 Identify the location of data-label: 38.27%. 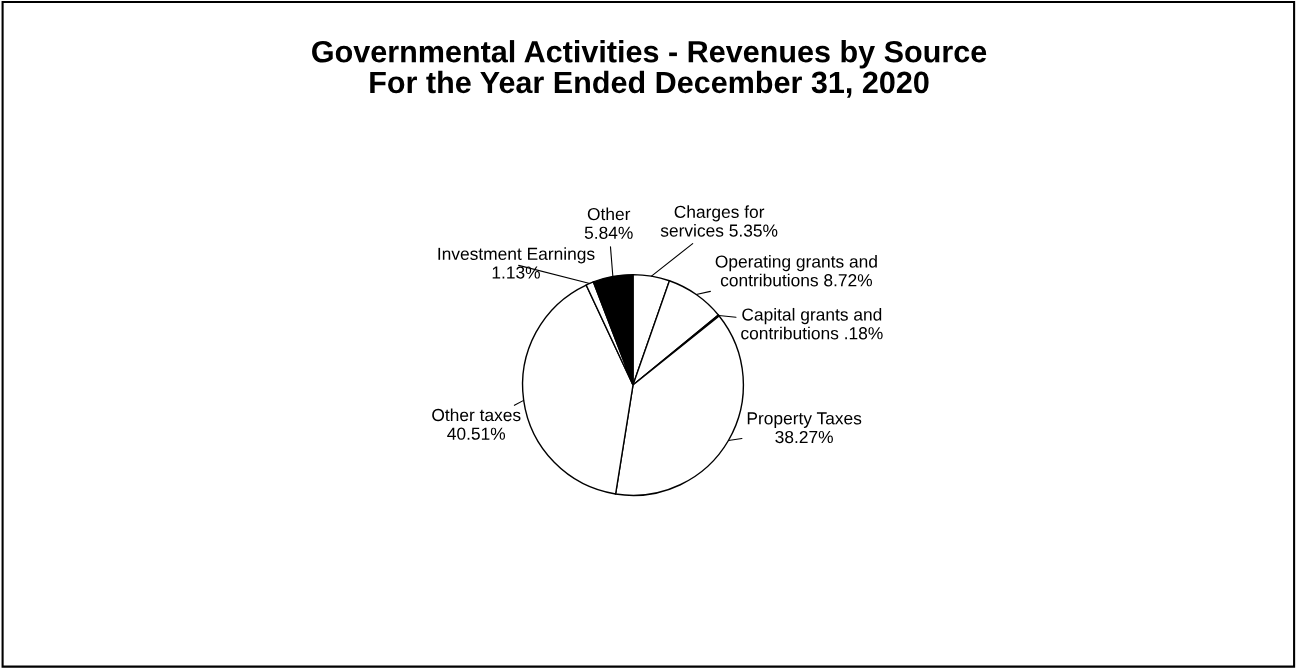
(804, 437).